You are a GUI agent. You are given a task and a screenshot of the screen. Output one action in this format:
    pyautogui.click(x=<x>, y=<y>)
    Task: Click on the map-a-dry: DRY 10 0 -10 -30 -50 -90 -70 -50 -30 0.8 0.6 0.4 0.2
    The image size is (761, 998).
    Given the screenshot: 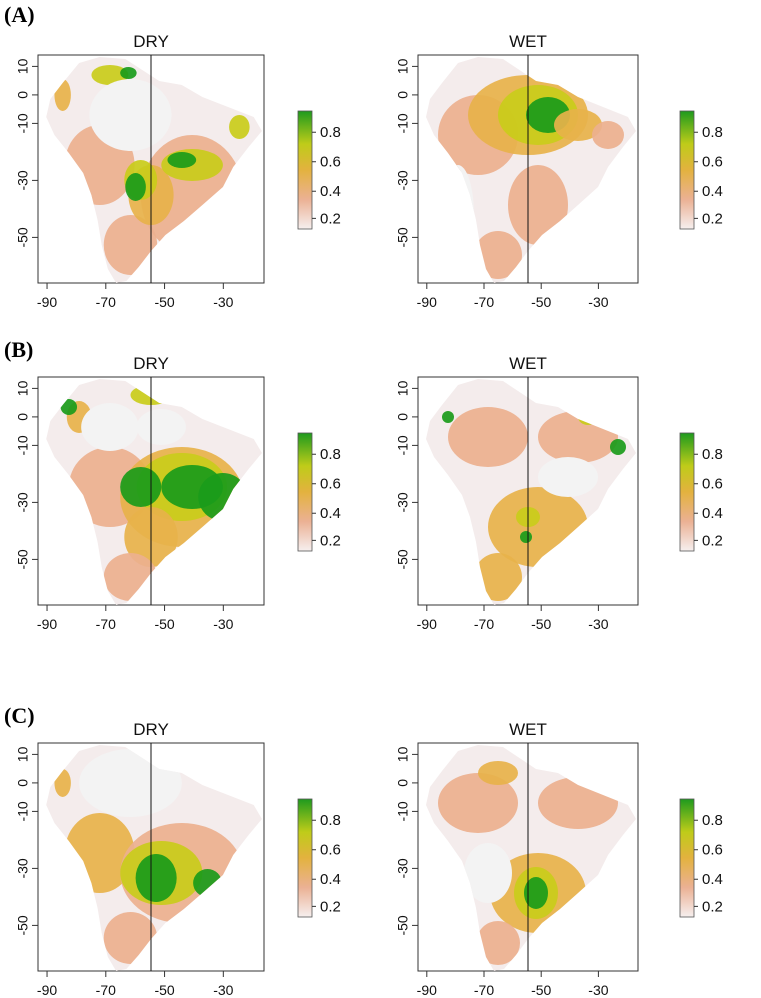 What is the action you would take?
    pyautogui.click(x=178, y=171)
    